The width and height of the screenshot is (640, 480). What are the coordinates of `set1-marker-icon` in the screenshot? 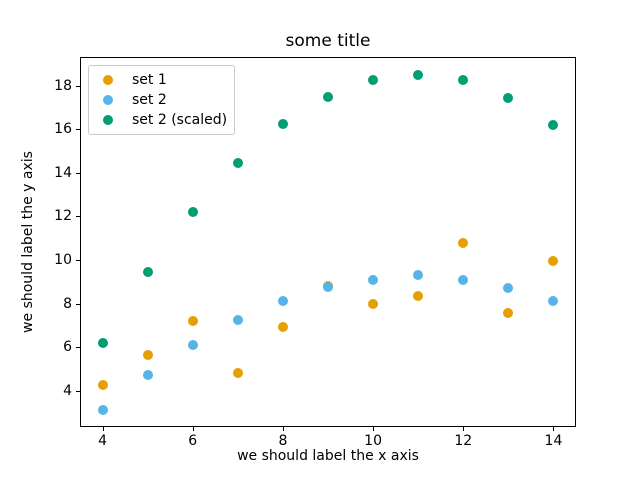 It's located at (108, 80).